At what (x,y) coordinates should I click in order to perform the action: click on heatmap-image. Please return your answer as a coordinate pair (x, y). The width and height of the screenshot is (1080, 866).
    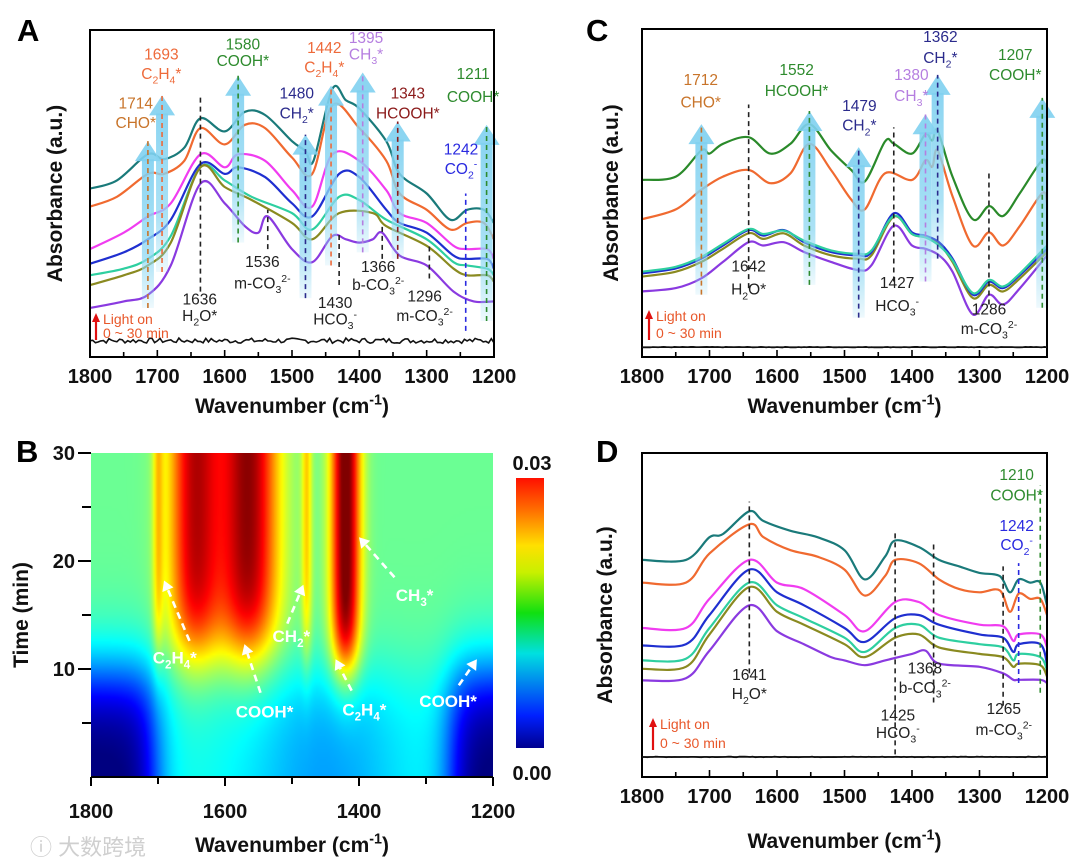
    Looking at the image, I should click on (292, 615).